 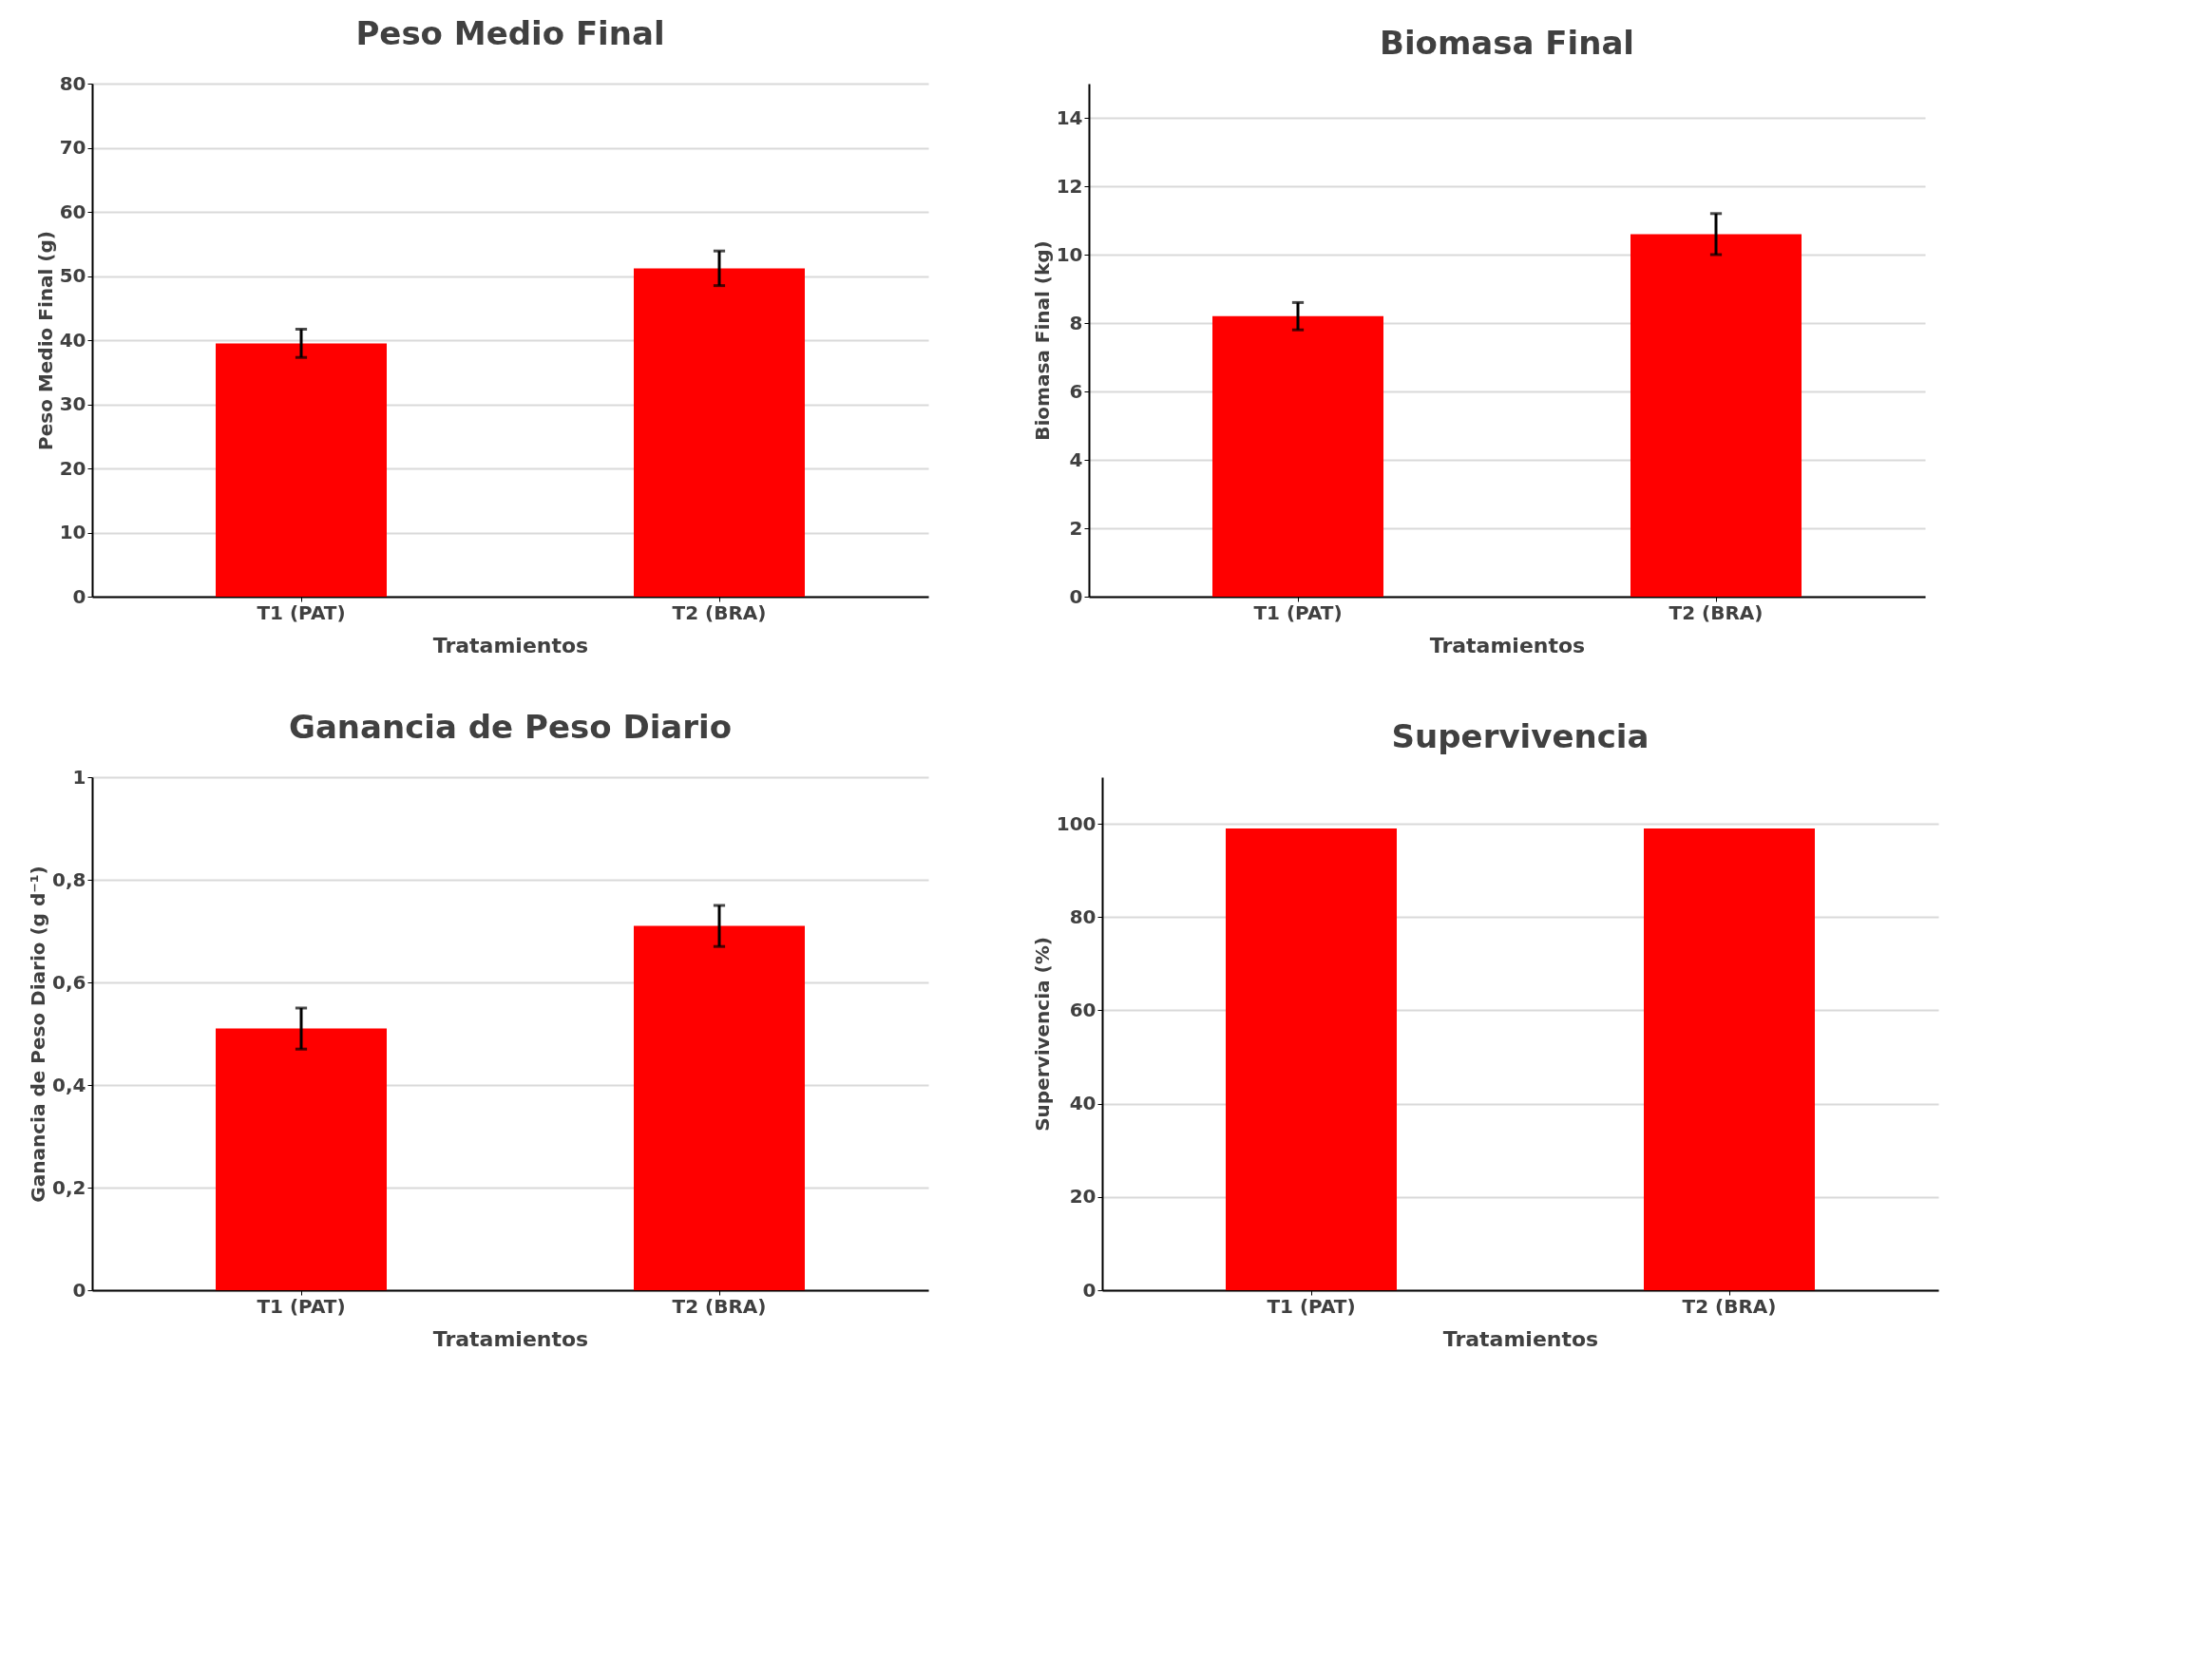 What do you see at coordinates (1076, 823) in the screenshot?
I see `y-tick-label: 100` at bounding box center [1076, 823].